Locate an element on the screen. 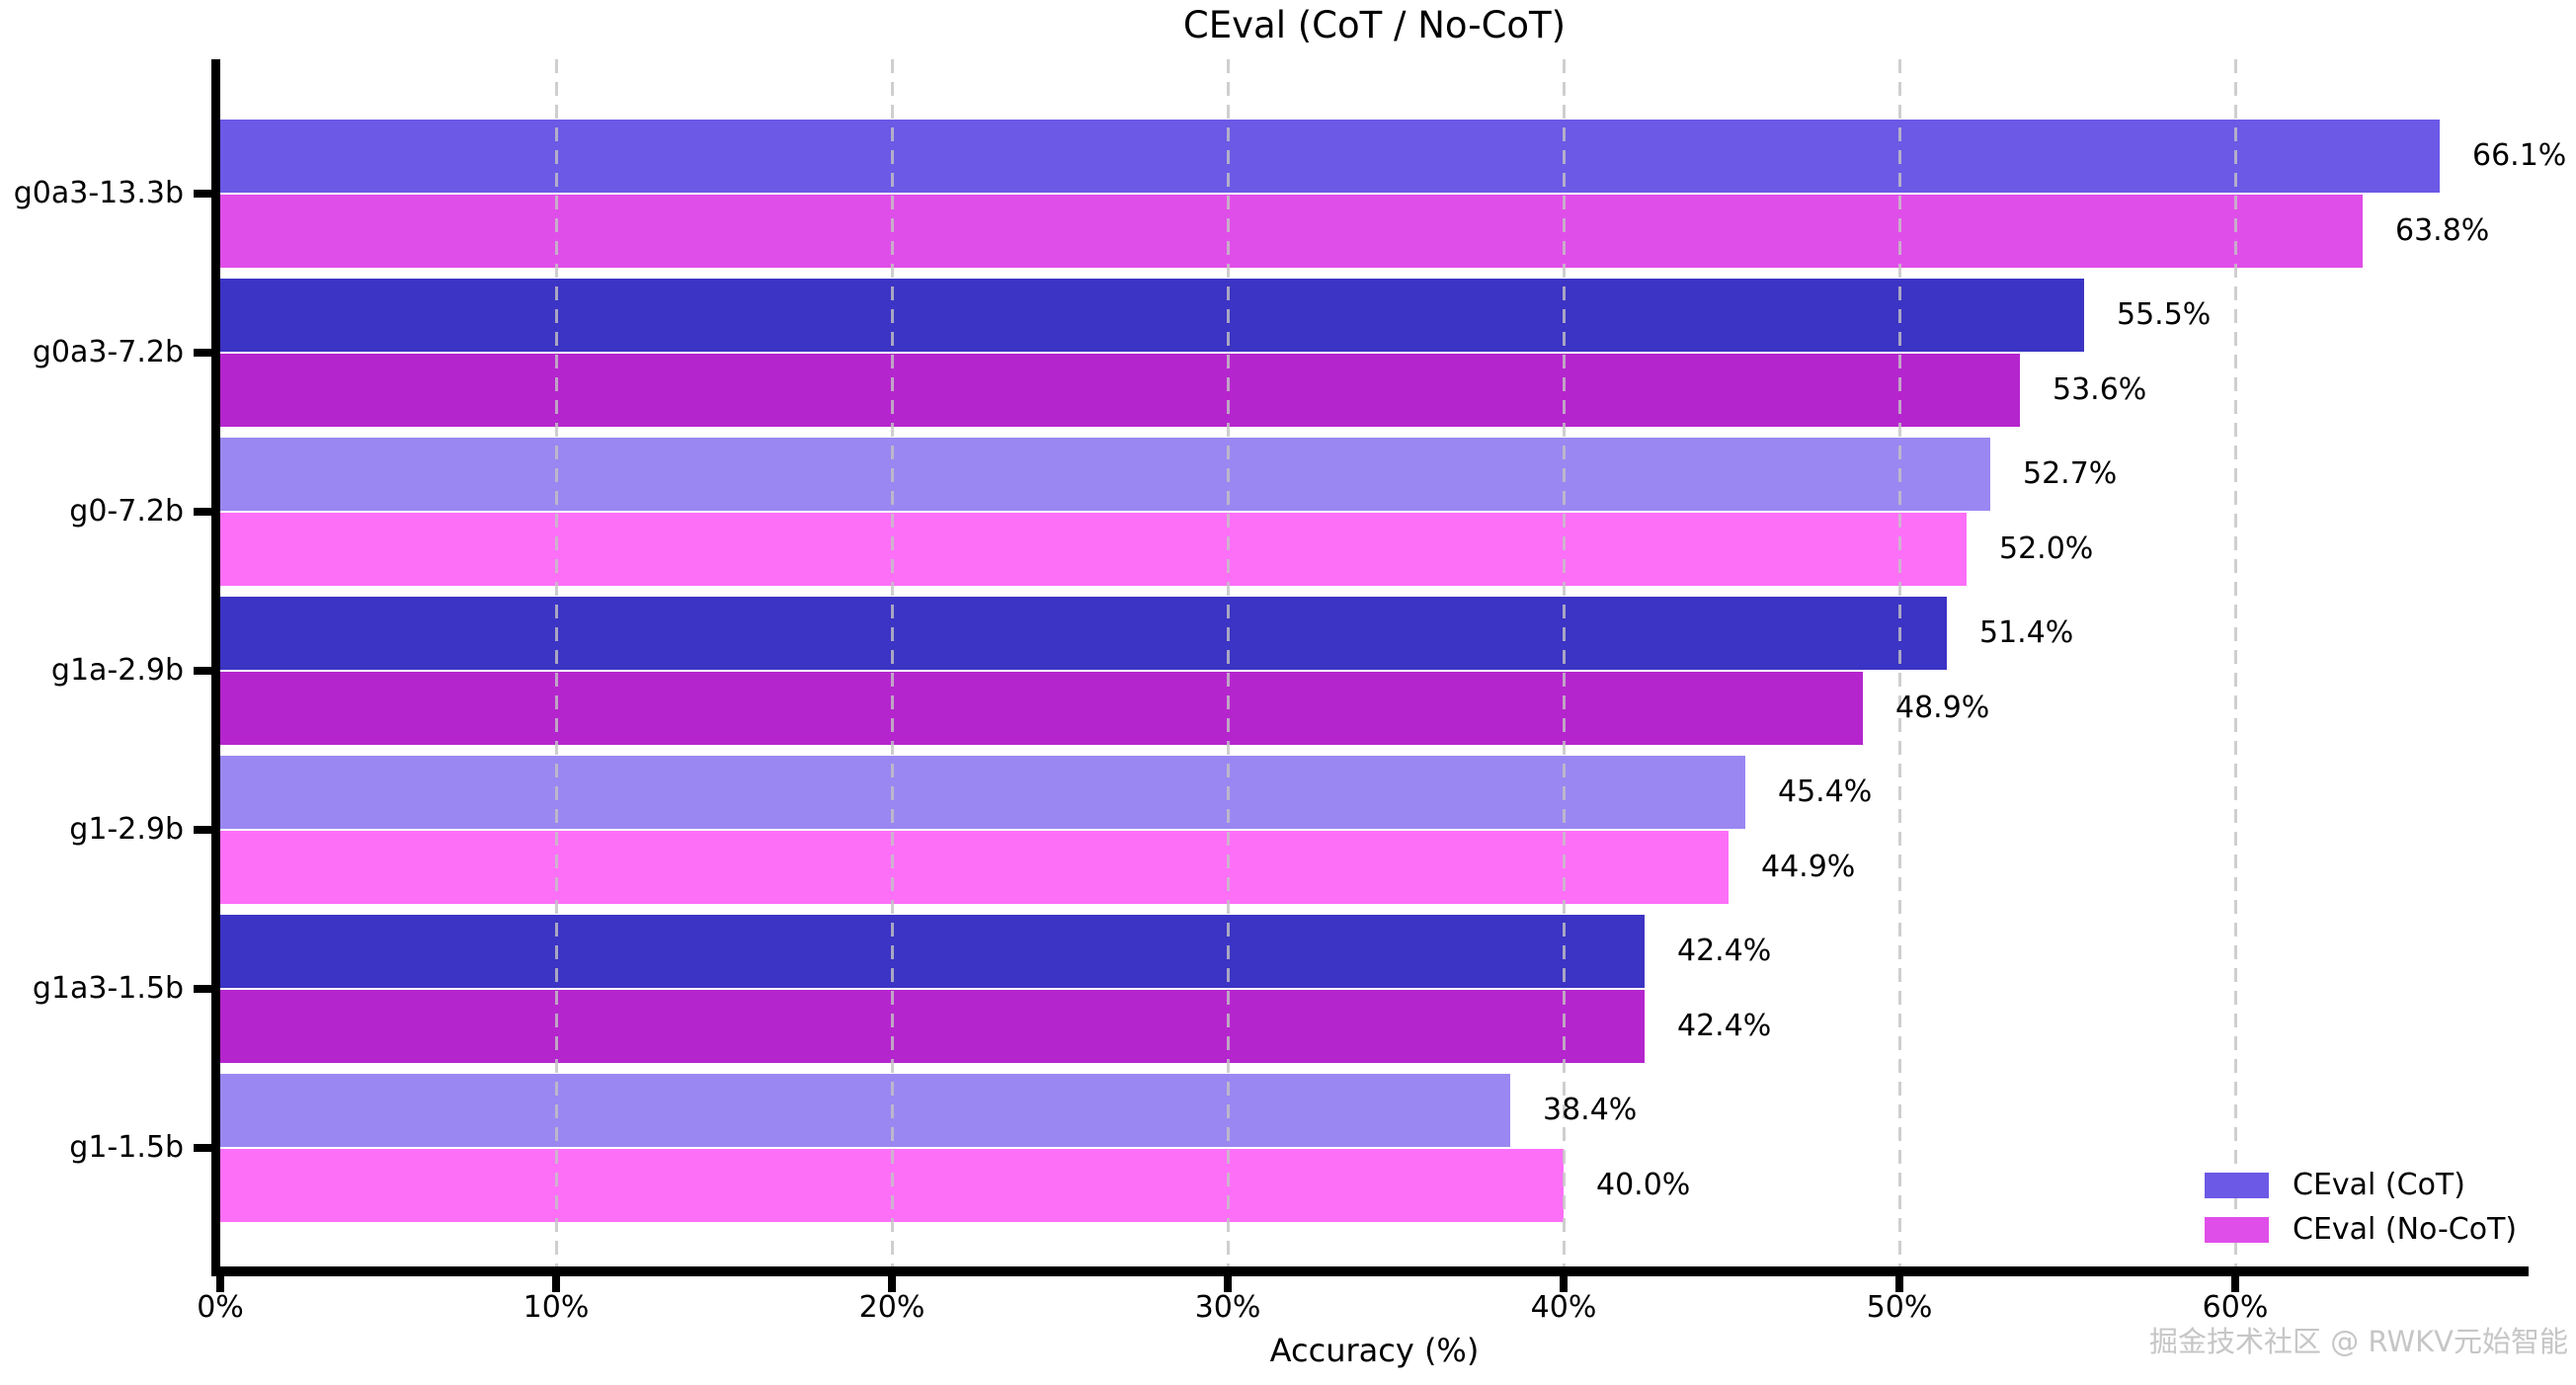 This screenshot has width=2576, height=1385. chart-title: CEval (CoT / No-CoT) is located at coordinates (1374, 25).